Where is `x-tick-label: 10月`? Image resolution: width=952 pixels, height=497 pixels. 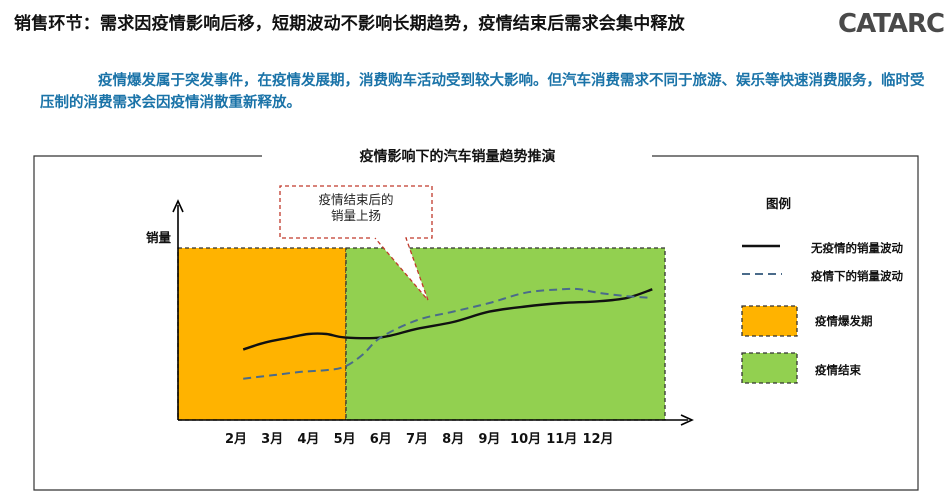
x-tick-label: 10月 is located at coordinates (525, 439).